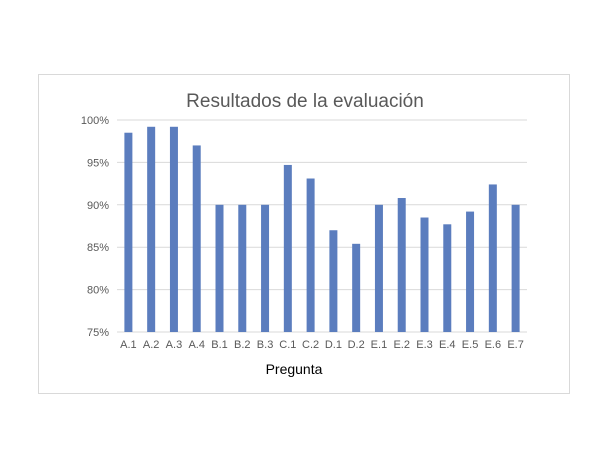 The image size is (608, 470). I want to click on y-tick-label: 95%, so click(98, 163).